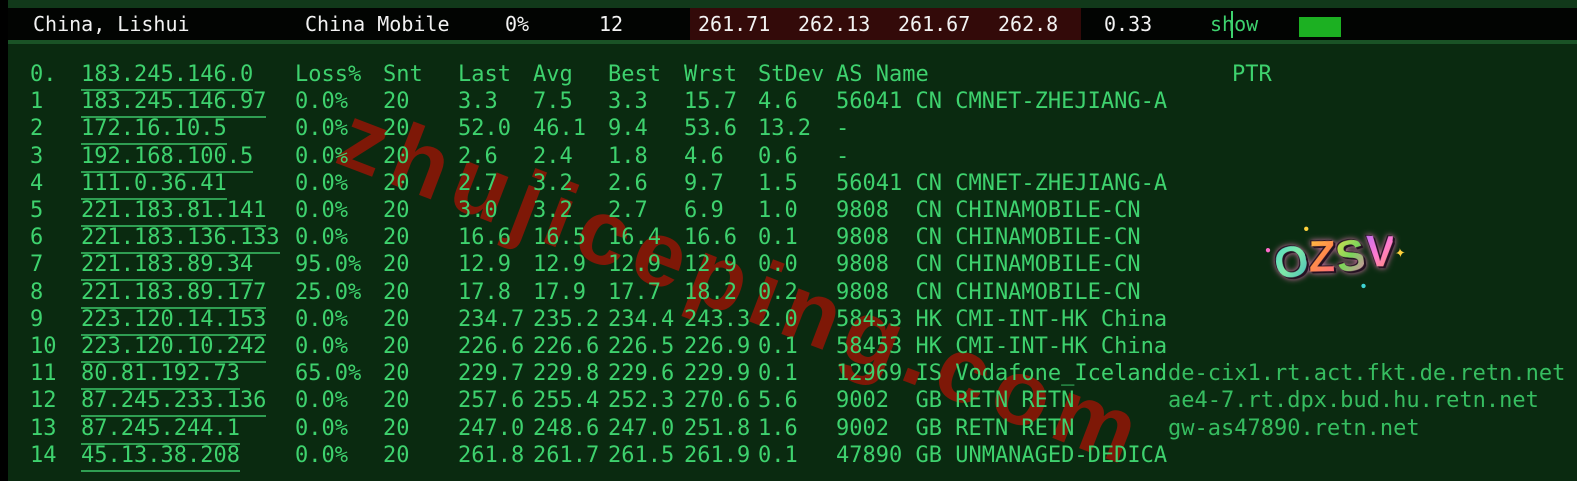 The height and width of the screenshot is (481, 1577). Describe the element at coordinates (484, 238) in the screenshot. I see `cell-last: 16.6` at that location.